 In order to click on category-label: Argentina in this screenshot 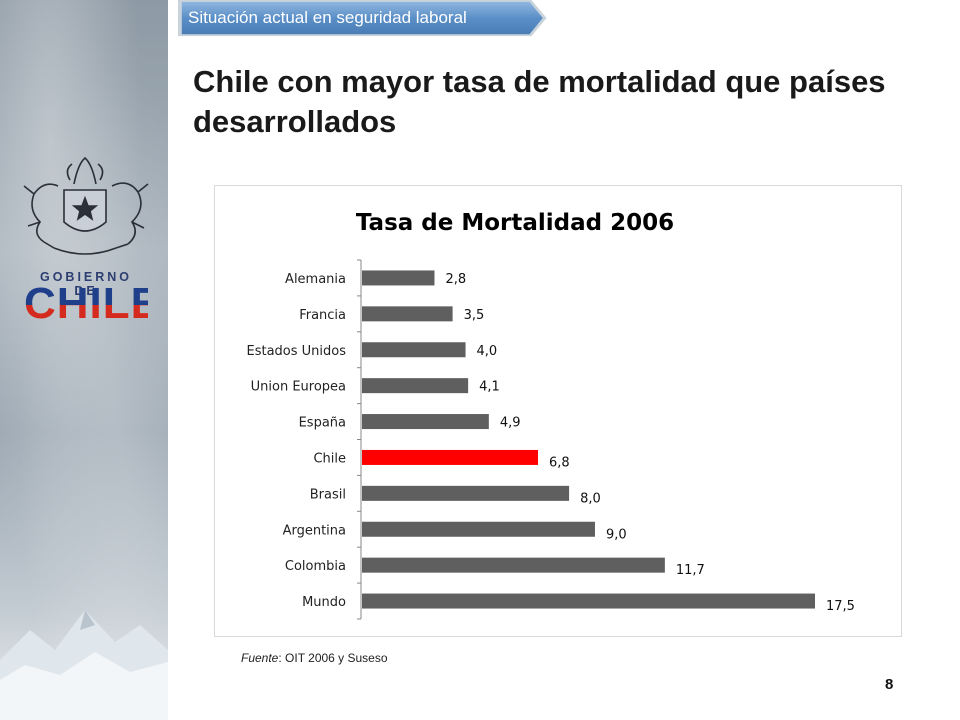, I will do `click(314, 530)`.